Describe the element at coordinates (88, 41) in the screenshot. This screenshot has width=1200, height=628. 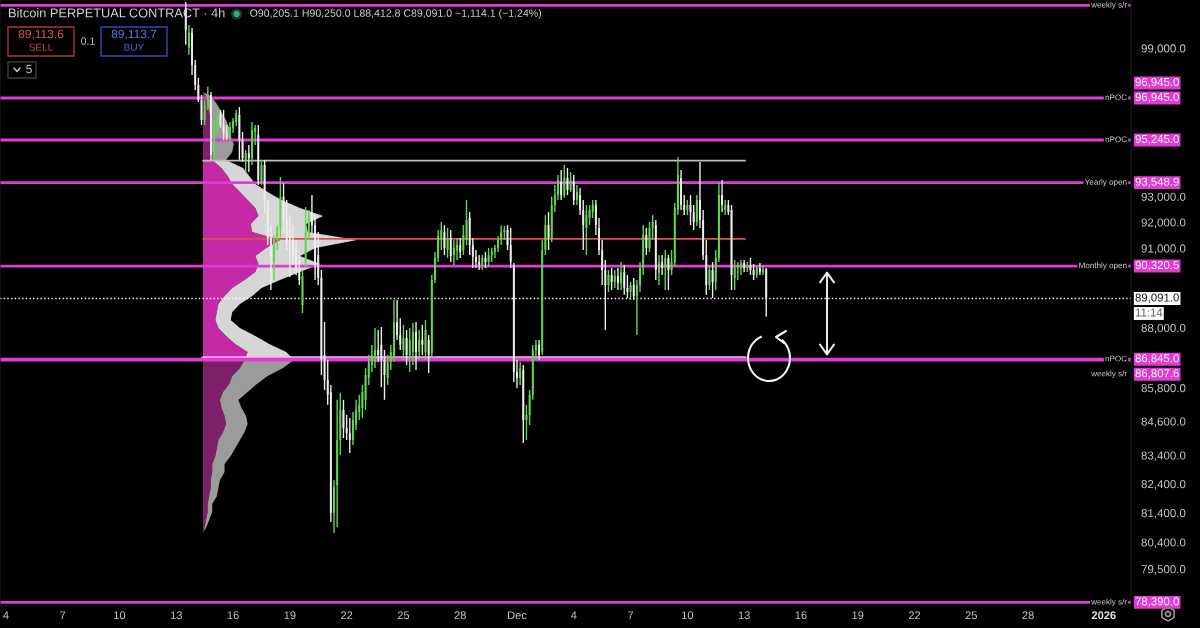
I see `annotation: 0.1` at that location.